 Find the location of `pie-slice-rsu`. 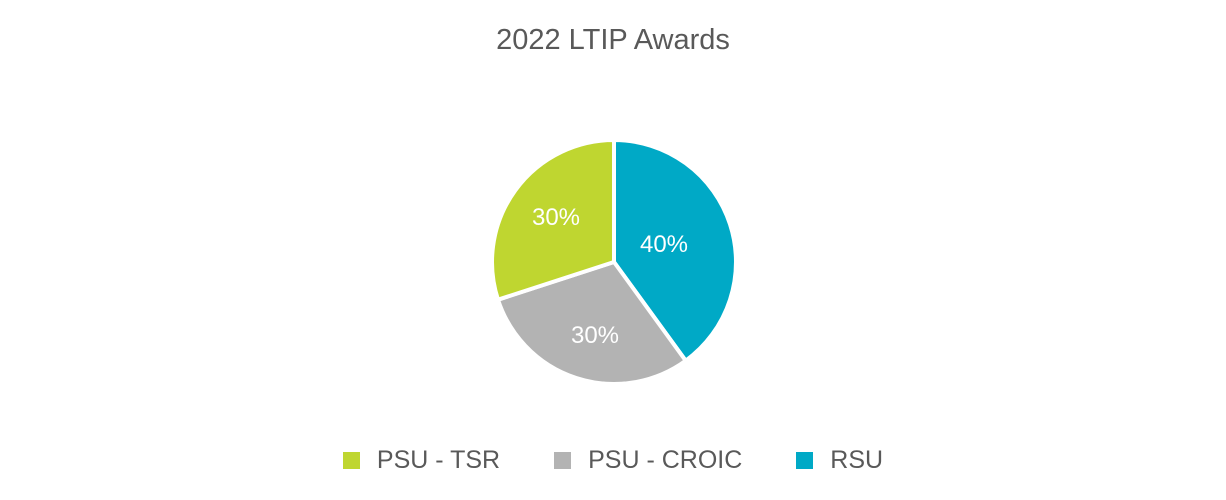

pie-slice-rsu is located at coordinates (675, 250).